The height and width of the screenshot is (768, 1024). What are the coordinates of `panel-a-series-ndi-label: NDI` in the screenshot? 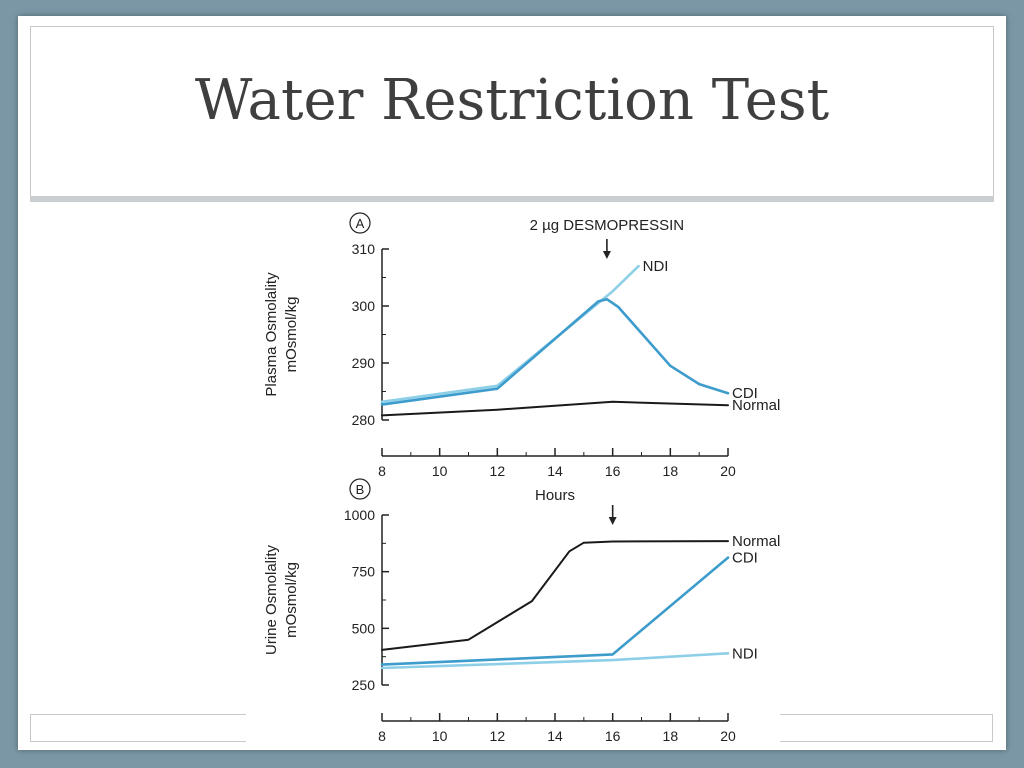 It's located at (656, 266).